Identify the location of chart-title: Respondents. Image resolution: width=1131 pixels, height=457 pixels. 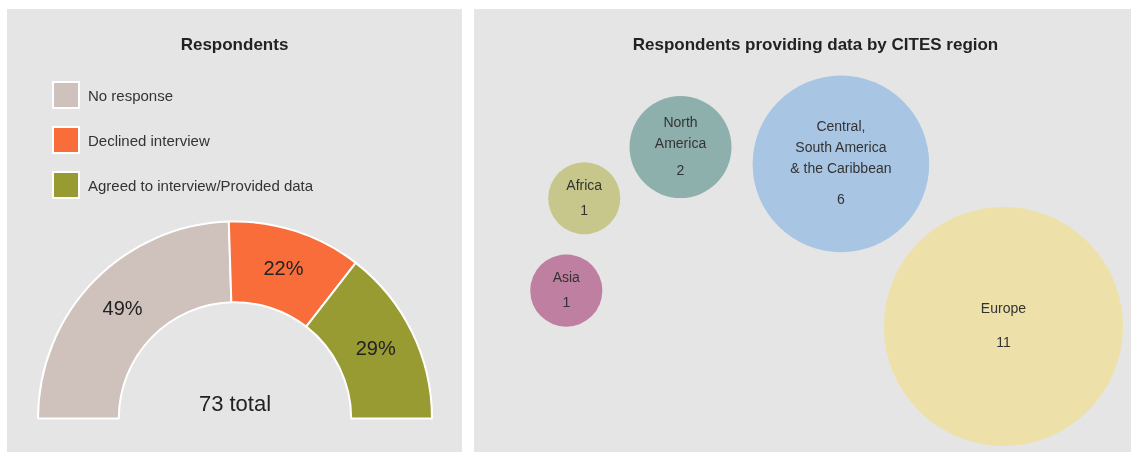
(234, 45).